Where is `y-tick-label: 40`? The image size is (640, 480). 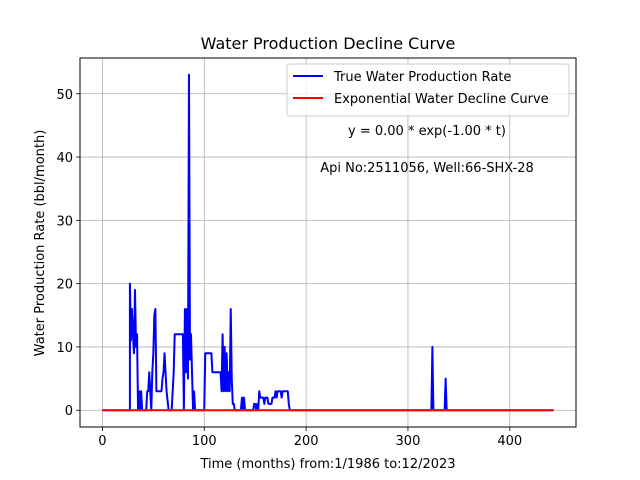
y-tick-label: 40 is located at coordinates (64, 158).